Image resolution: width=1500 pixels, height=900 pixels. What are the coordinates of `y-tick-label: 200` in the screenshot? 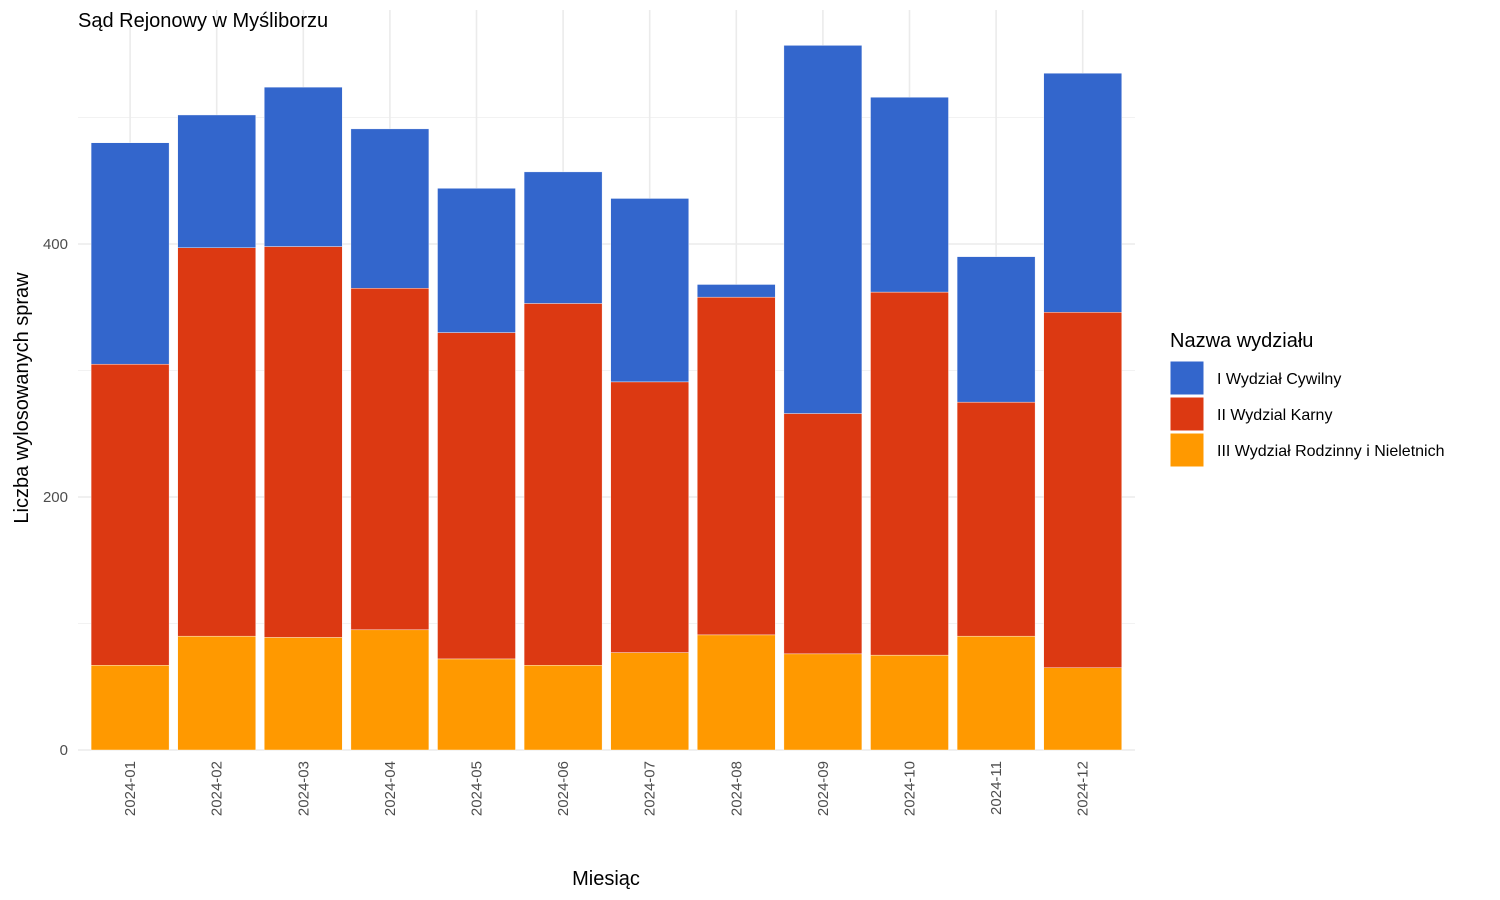 It's located at (55, 497).